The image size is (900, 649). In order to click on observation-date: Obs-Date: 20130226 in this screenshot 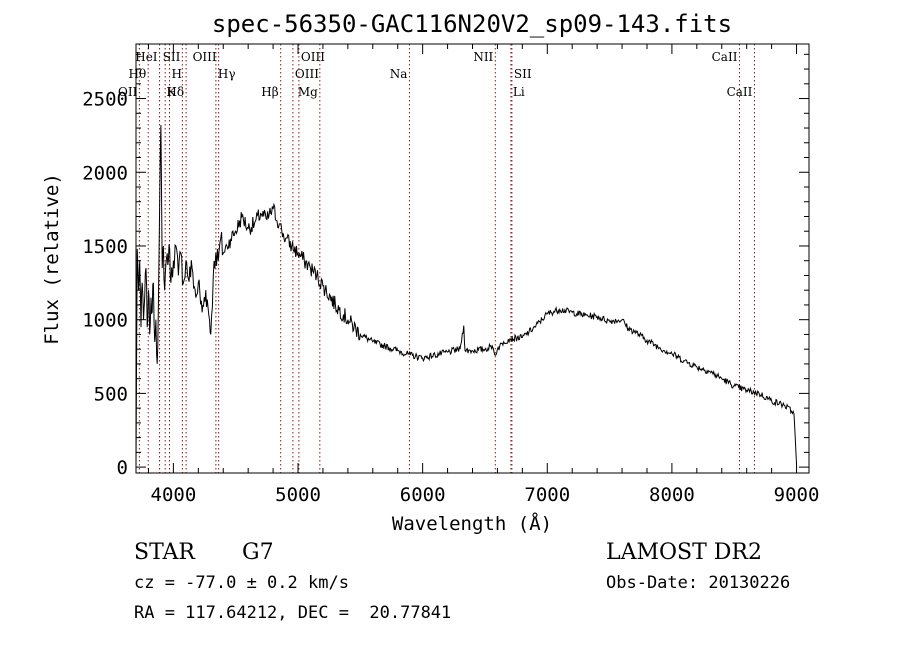, I will do `click(698, 583)`.